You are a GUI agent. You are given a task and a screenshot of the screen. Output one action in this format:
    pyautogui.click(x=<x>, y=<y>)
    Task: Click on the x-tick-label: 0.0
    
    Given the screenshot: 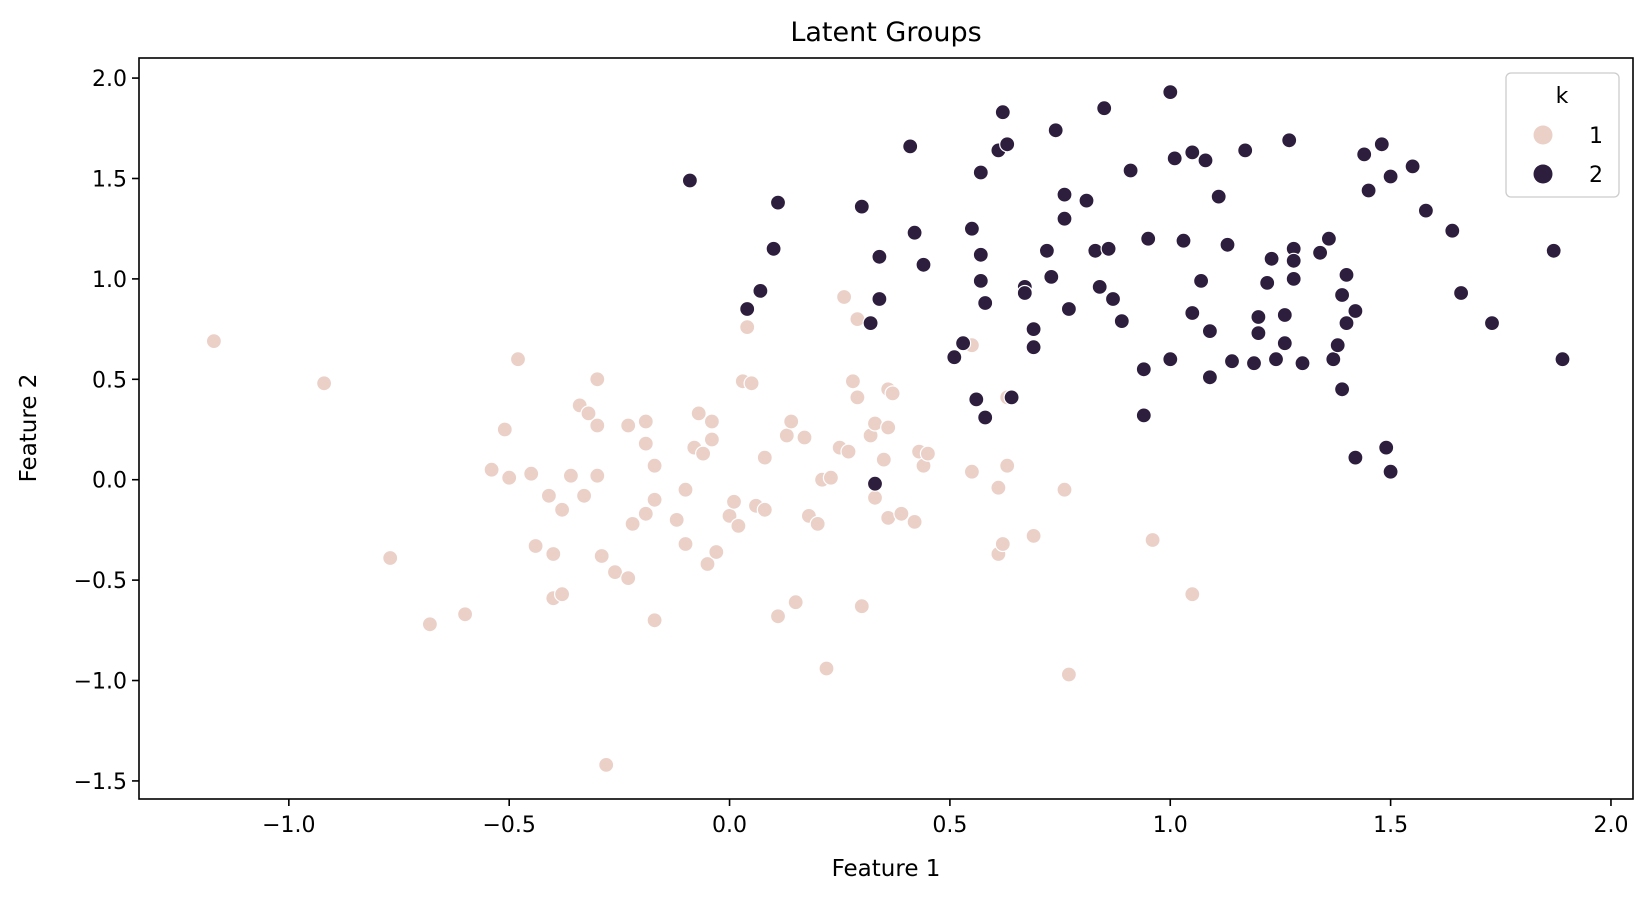 What is the action you would take?
    pyautogui.click(x=729, y=825)
    